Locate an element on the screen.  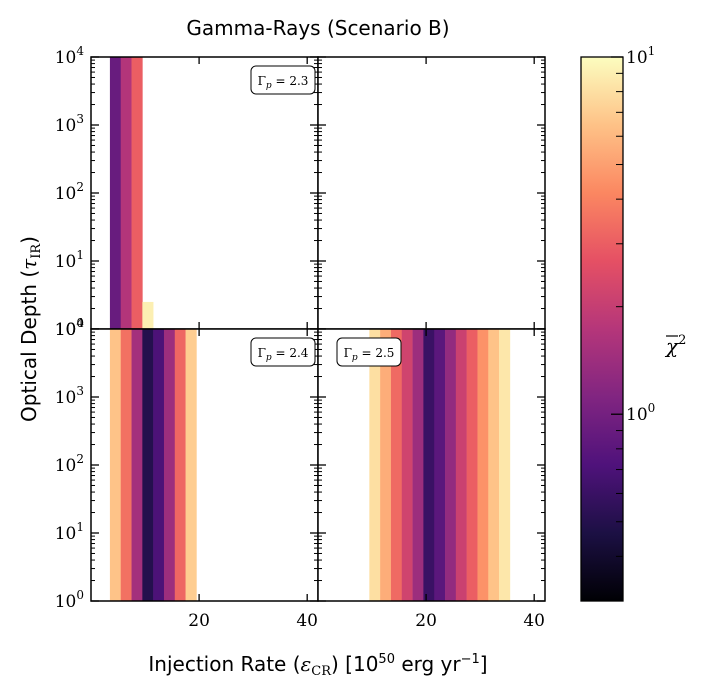
colorbar: 10⁰ 10¹ χ2 is located at coordinates (633, 323).